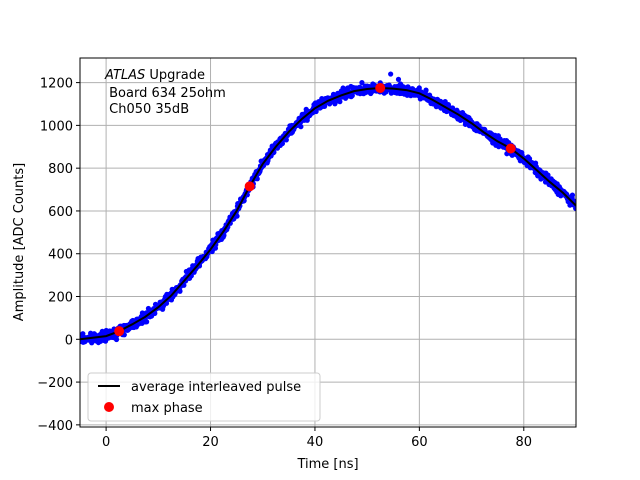 This screenshot has width=640, height=480. What do you see at coordinates (60, 212) in the screenshot?
I see `y-tick-label: 600` at bounding box center [60, 212].